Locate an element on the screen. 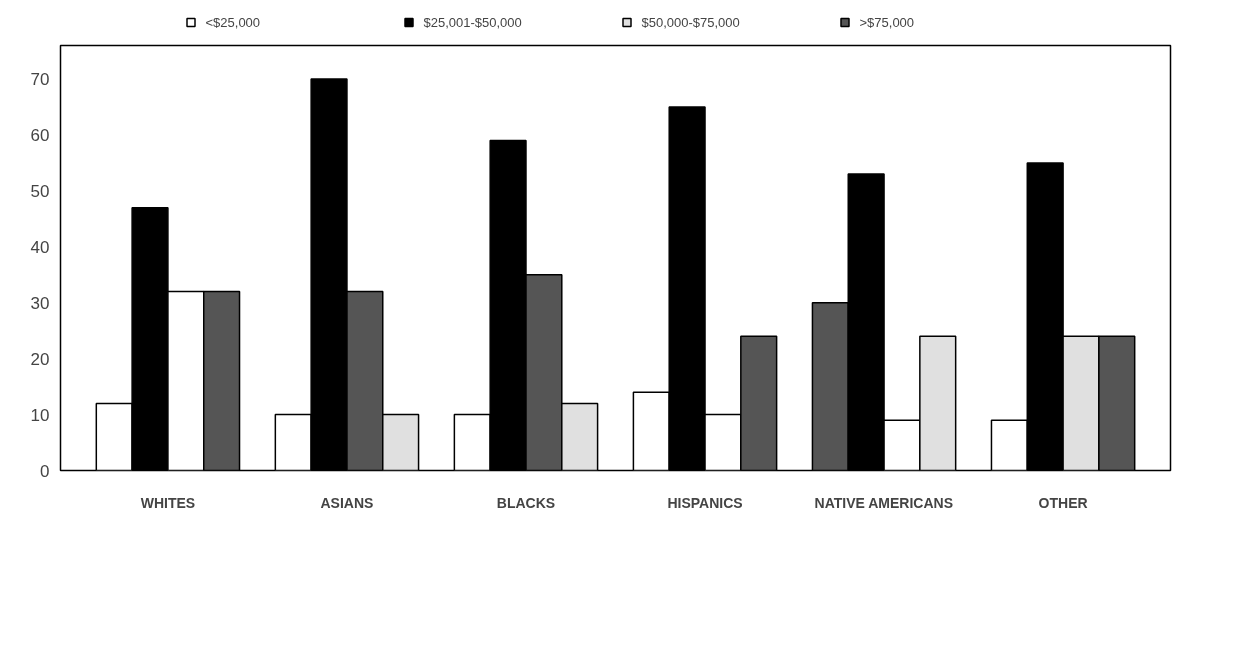  legend-label: $50,000-$75,000 is located at coordinates (691, 22).